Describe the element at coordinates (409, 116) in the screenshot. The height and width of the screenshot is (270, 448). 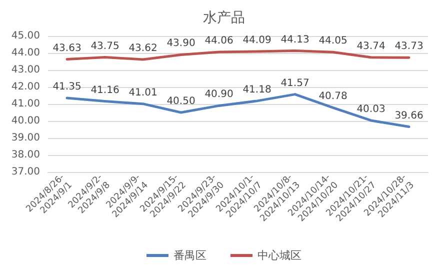
I see `data-label: 39.66` at that location.